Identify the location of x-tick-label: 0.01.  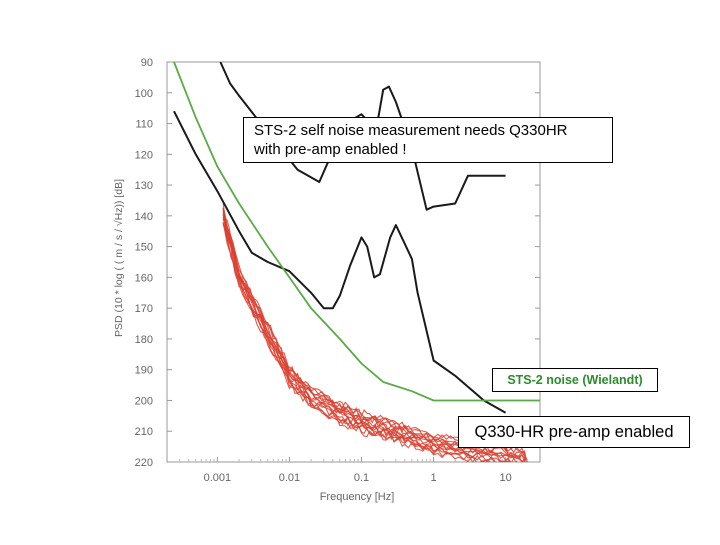
(289, 478).